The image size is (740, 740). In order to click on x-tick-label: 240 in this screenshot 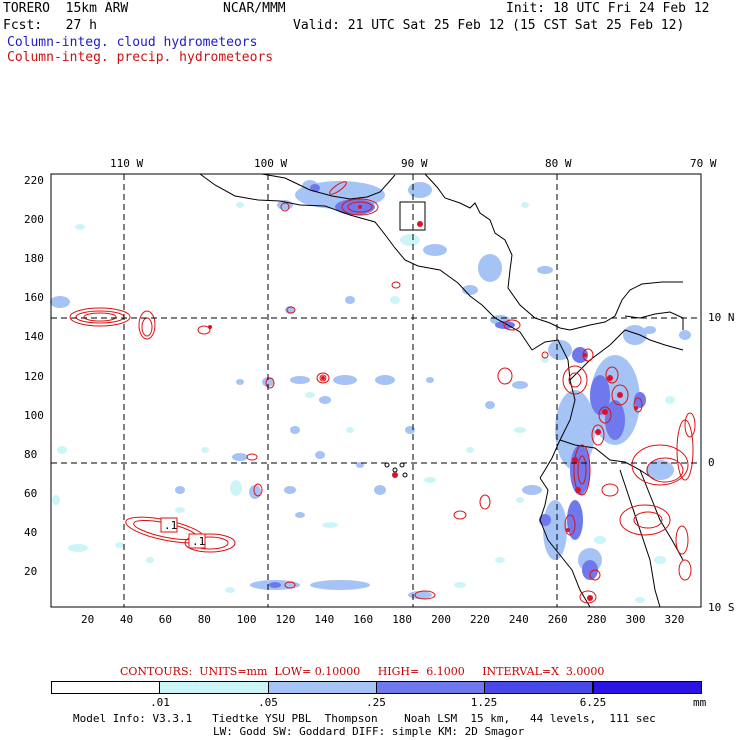, I will do `click(518, 619)`.